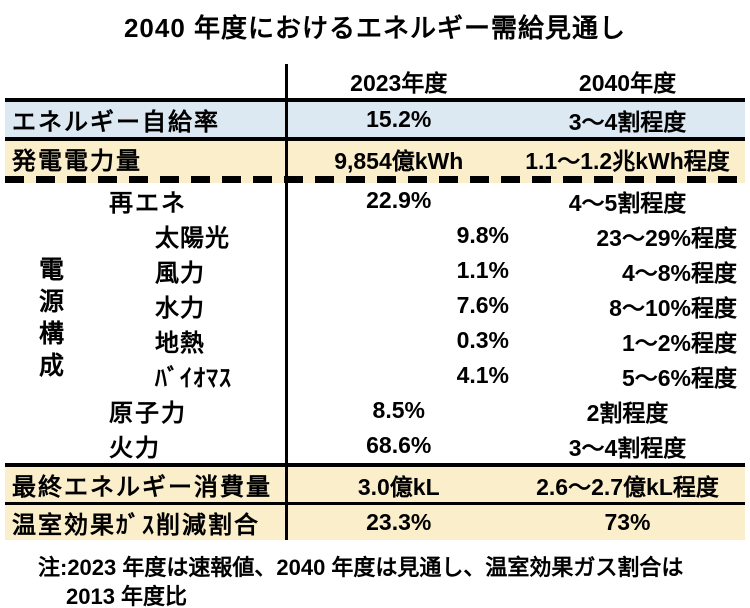 The width and height of the screenshot is (750, 608). What do you see at coordinates (375, 340) in the screenshot?
I see `row-geothermal: 地熱 0.3% 1〜2%程度` at bounding box center [375, 340].